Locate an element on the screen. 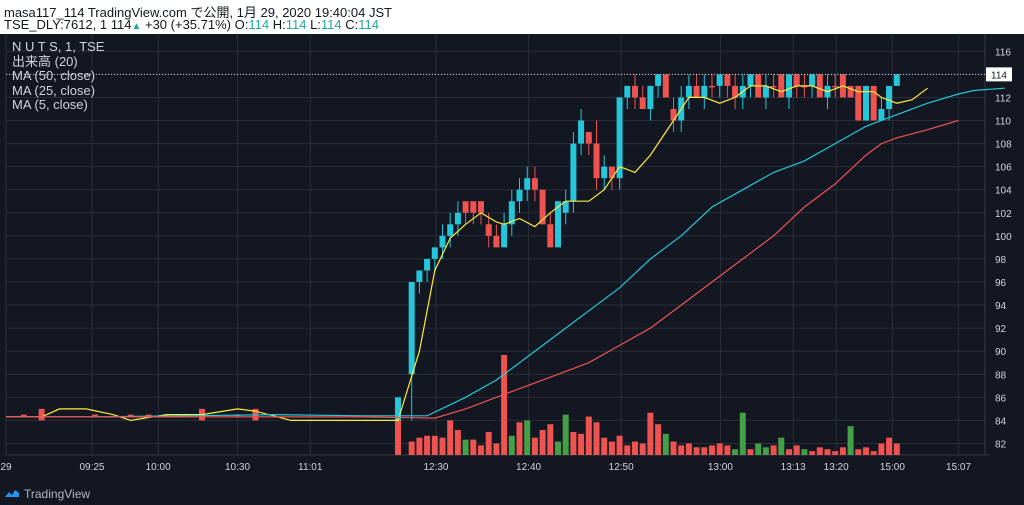 The height and width of the screenshot is (505, 1024). x-tick-label: 12:40 is located at coordinates (528, 467).